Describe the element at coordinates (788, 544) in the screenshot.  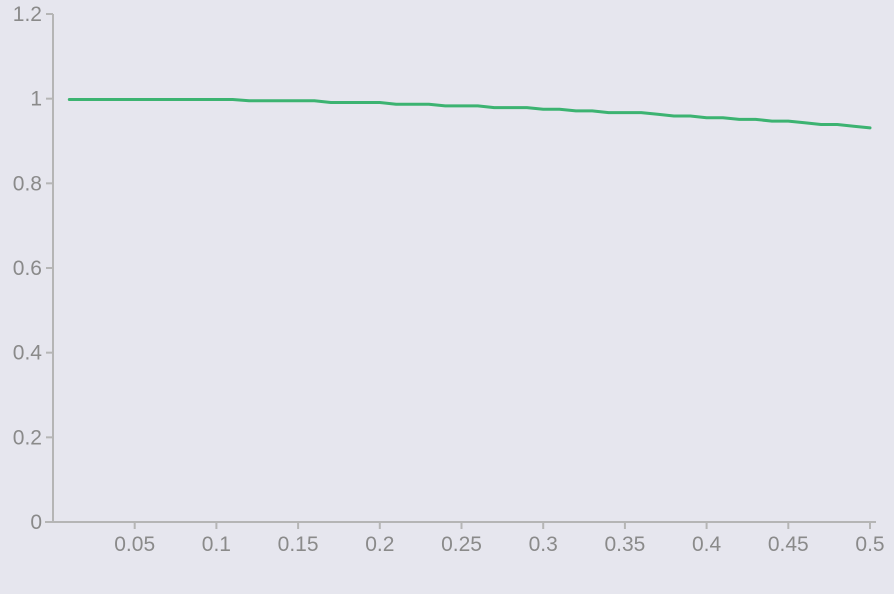
I see `x-tick-label: 0.45` at that location.